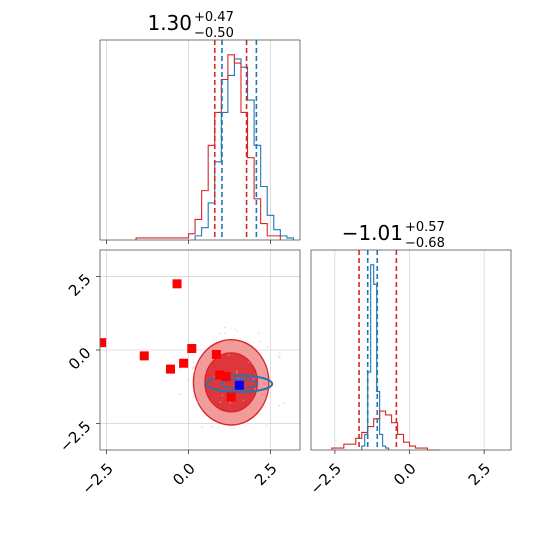 The image size is (550, 550). What do you see at coordinates (214, 33) in the screenshot?
I see `panel-title-lower-error: −0.50` at bounding box center [214, 33].